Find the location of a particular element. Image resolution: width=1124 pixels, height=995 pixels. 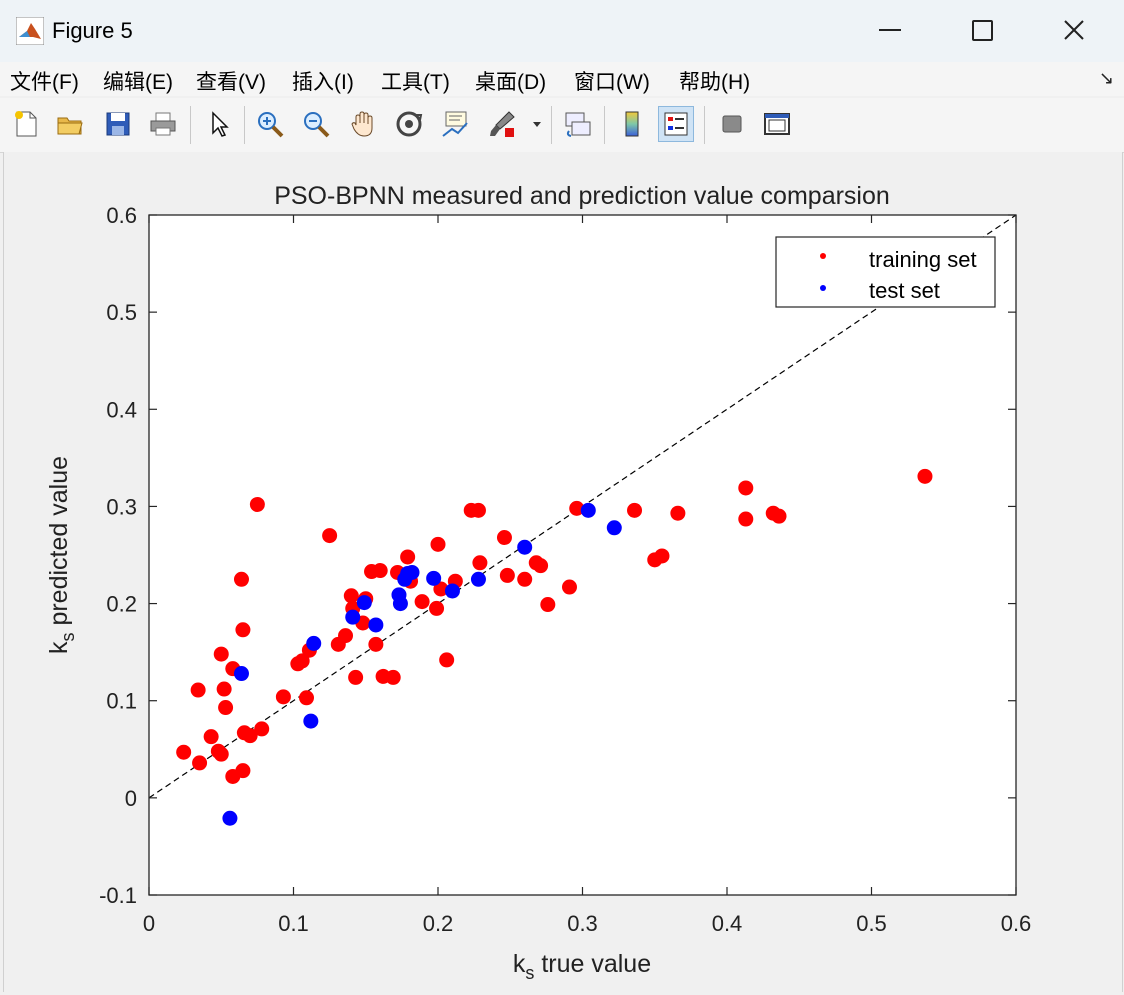

rotate-3d-icon is located at coordinates (409, 124).